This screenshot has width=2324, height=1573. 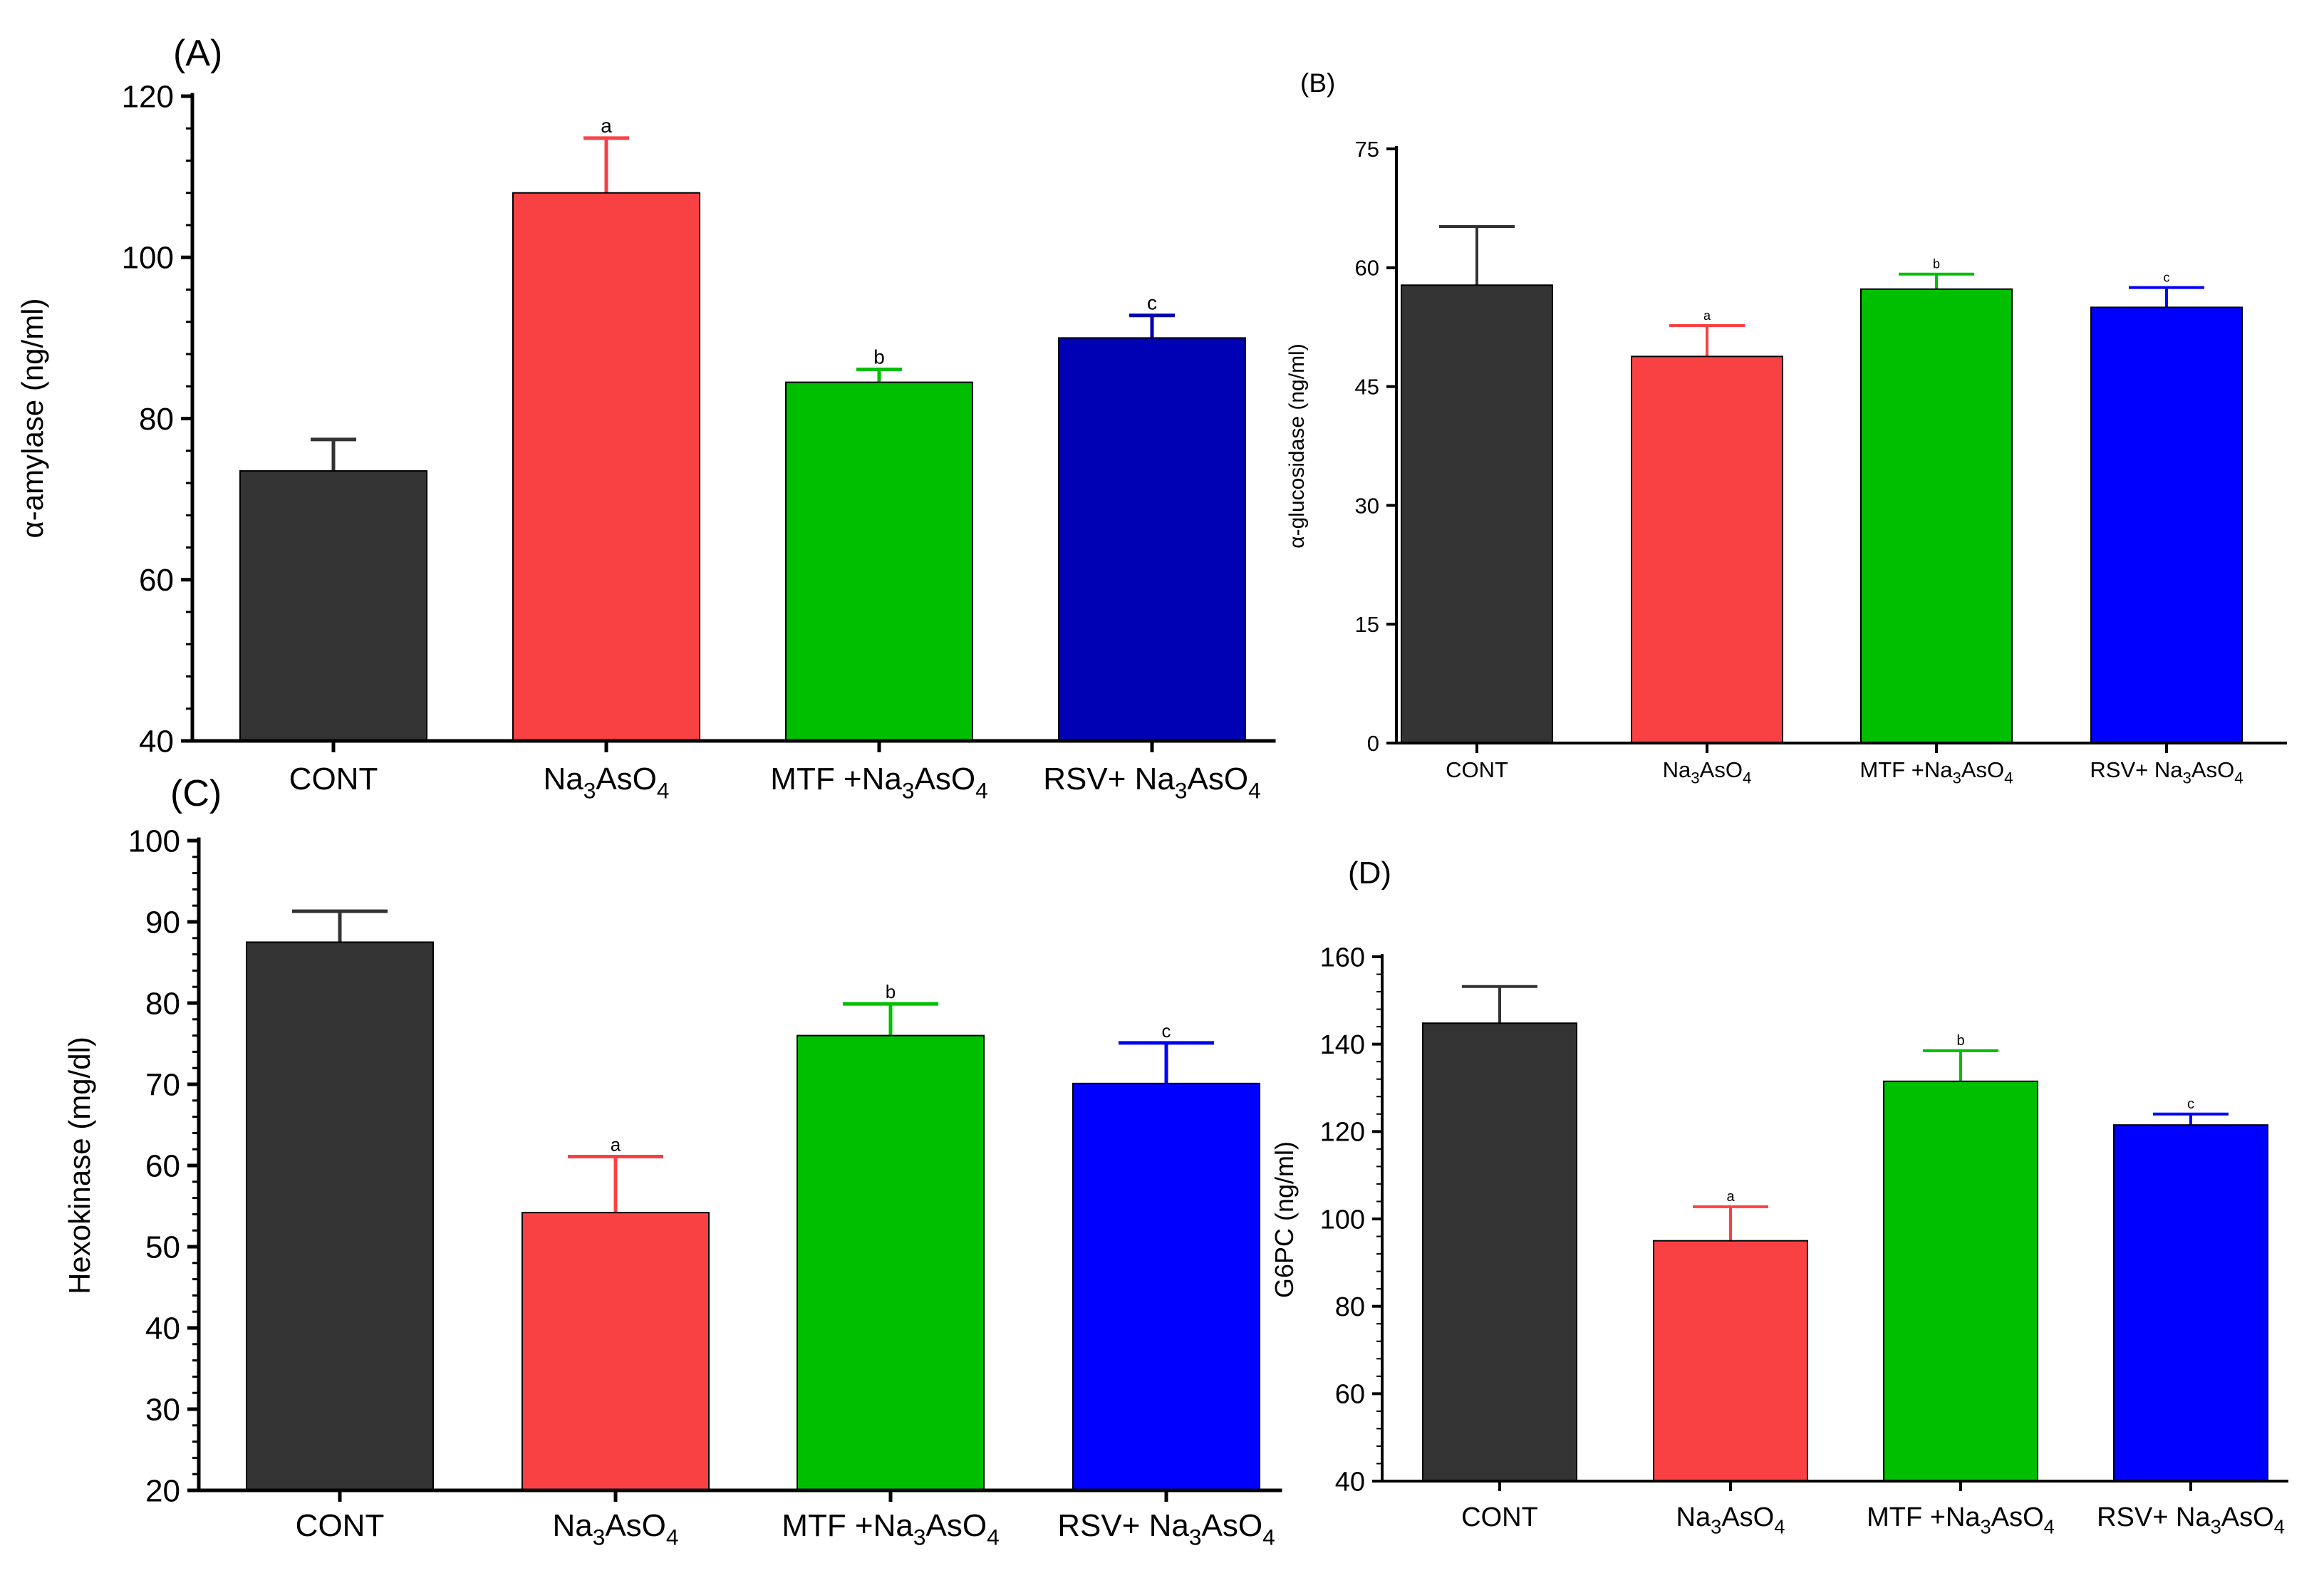 What do you see at coordinates (162, 1084) in the screenshot?
I see `y-tick-label: 70` at bounding box center [162, 1084].